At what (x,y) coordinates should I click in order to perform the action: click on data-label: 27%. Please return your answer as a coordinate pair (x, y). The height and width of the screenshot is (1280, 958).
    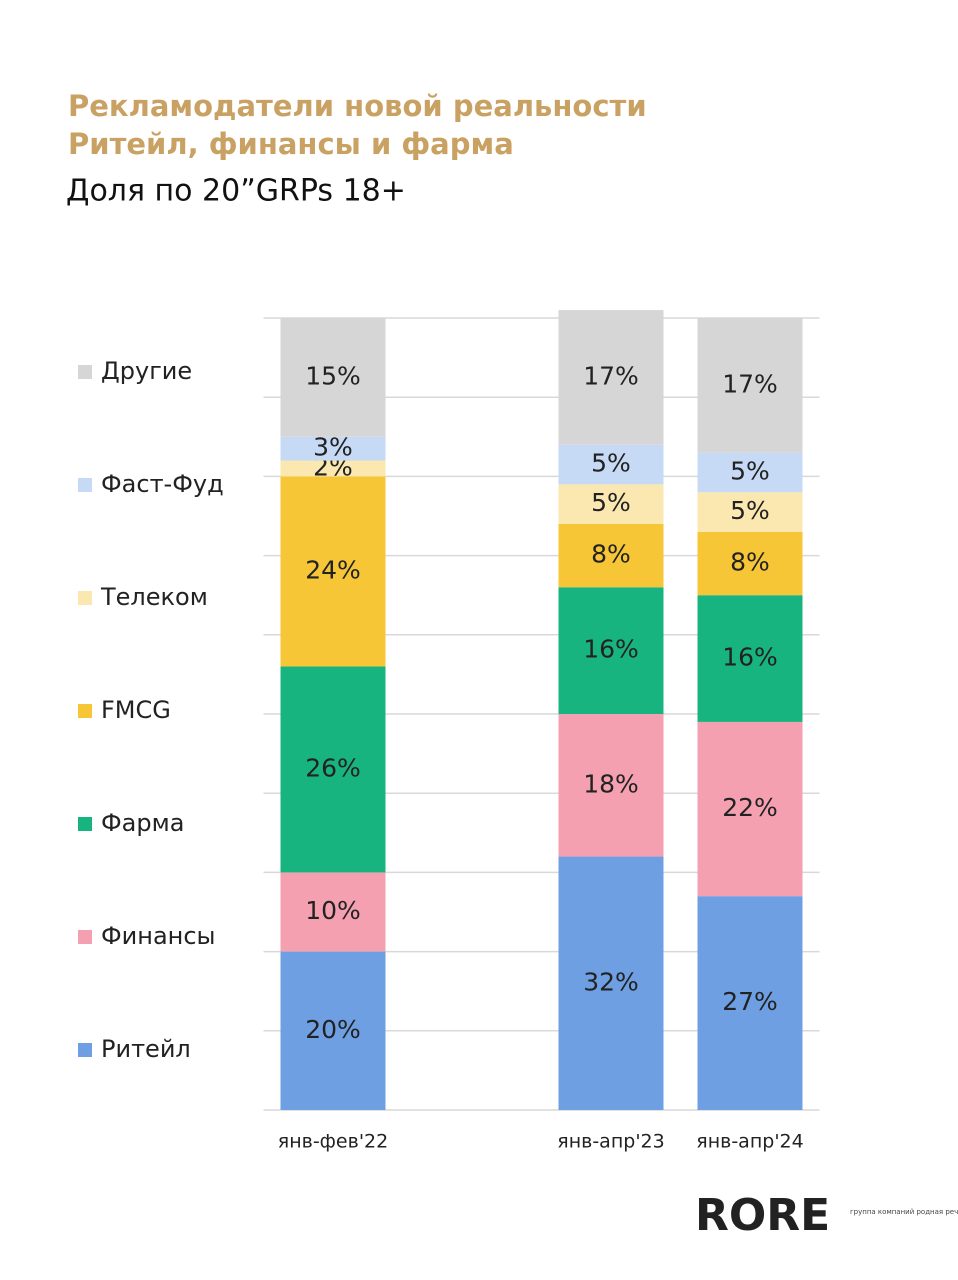
    Looking at the image, I should click on (750, 1001).